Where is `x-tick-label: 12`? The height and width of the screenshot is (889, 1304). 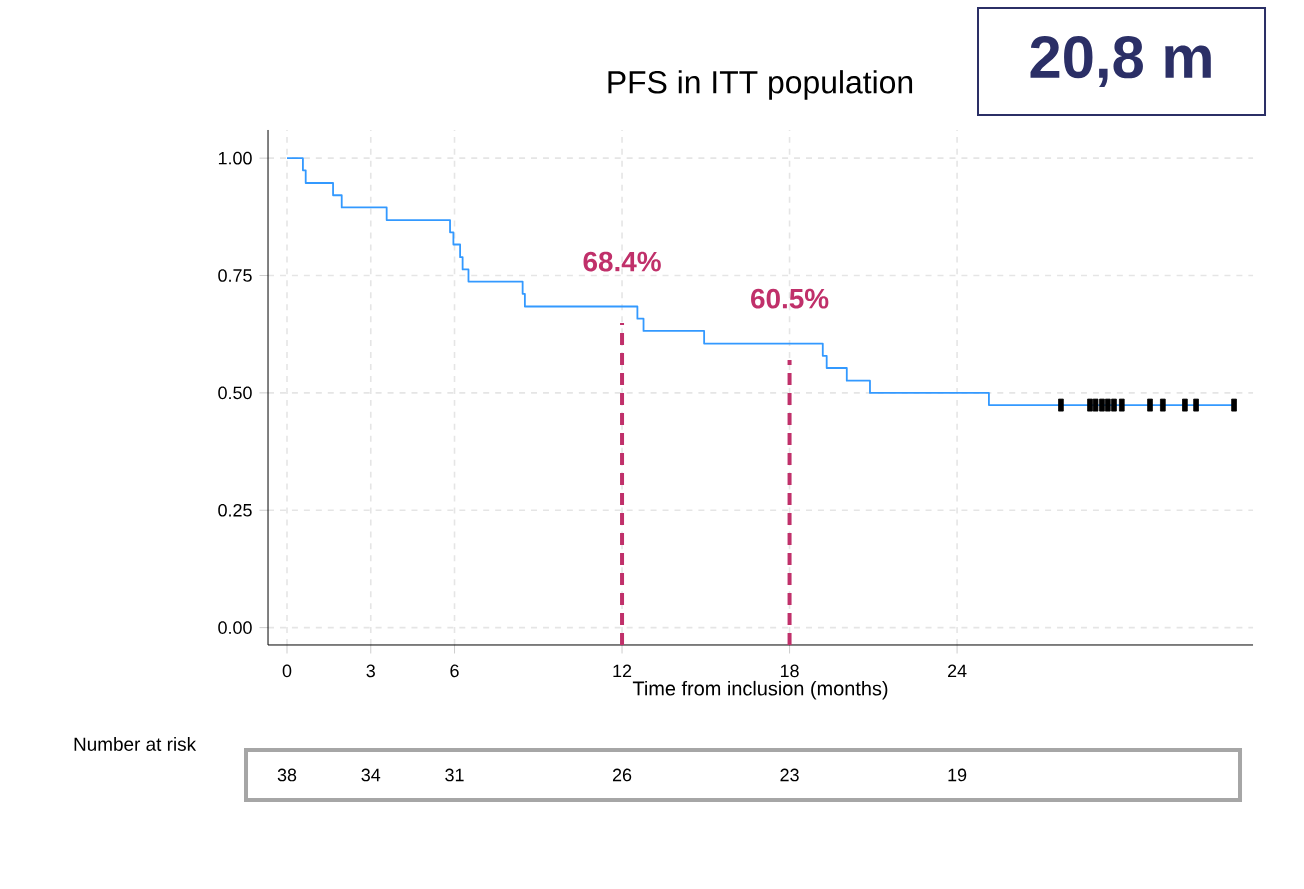
x-tick-label: 12 is located at coordinates (622, 671).